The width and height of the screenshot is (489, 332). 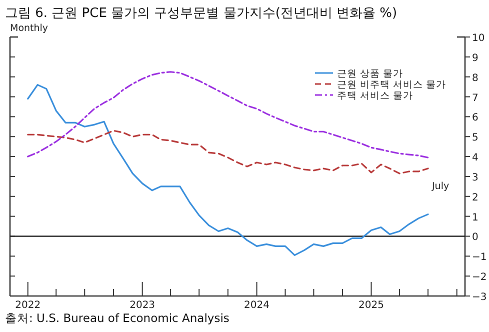 I want to click on y-tick-label: 8, so click(x=475, y=78).